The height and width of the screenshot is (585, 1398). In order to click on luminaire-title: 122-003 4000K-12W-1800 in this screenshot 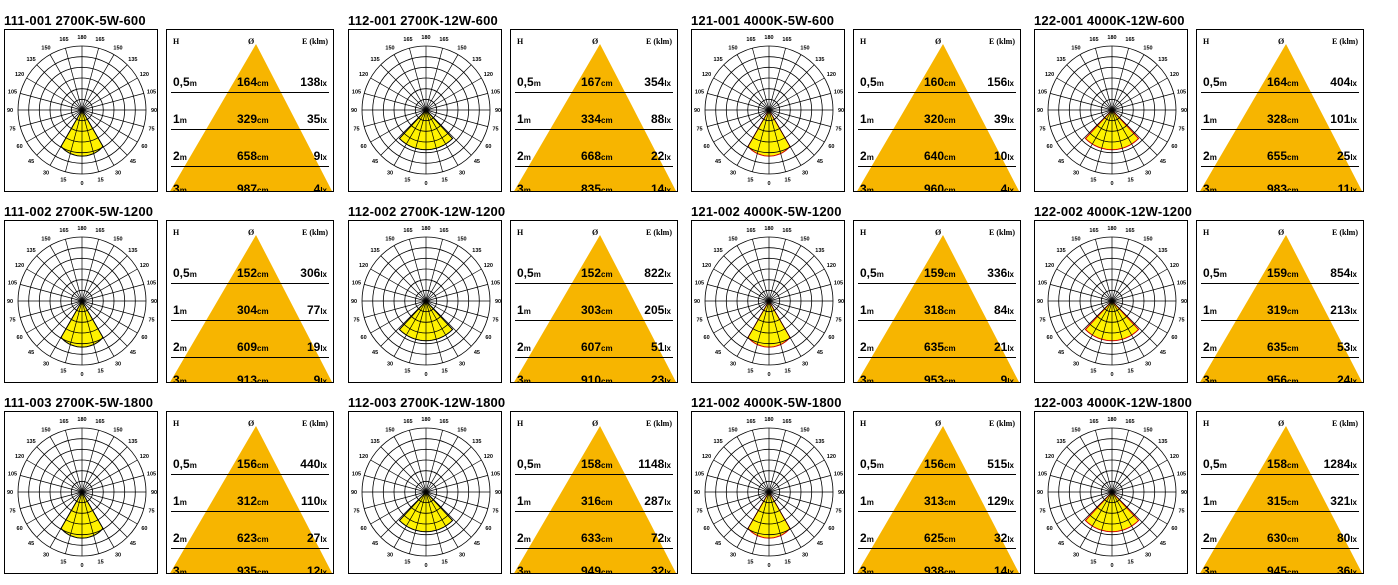, I will do `click(1113, 402)`.